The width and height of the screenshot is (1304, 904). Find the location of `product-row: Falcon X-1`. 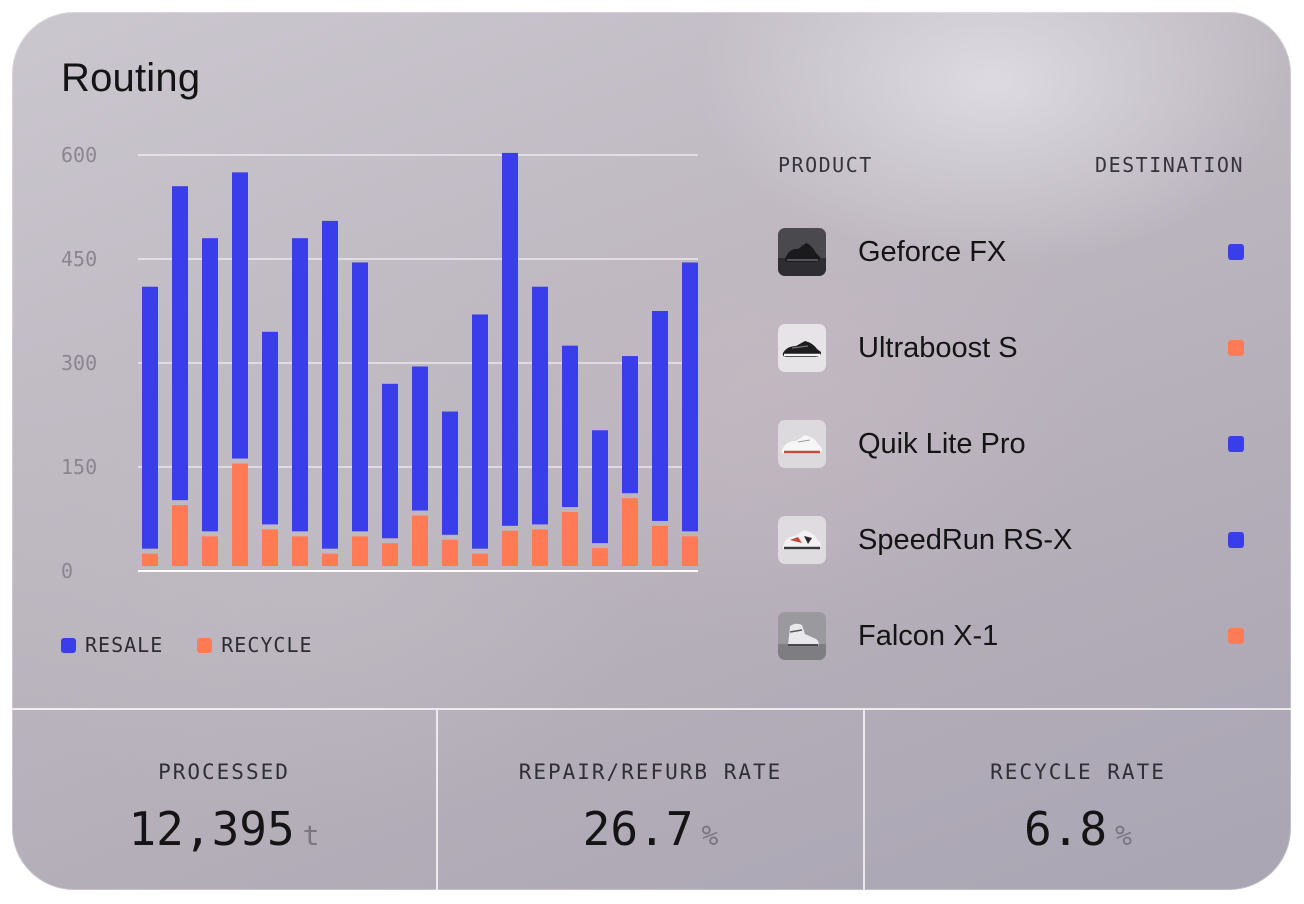

product-row: Falcon X-1 is located at coordinates (1011, 637).